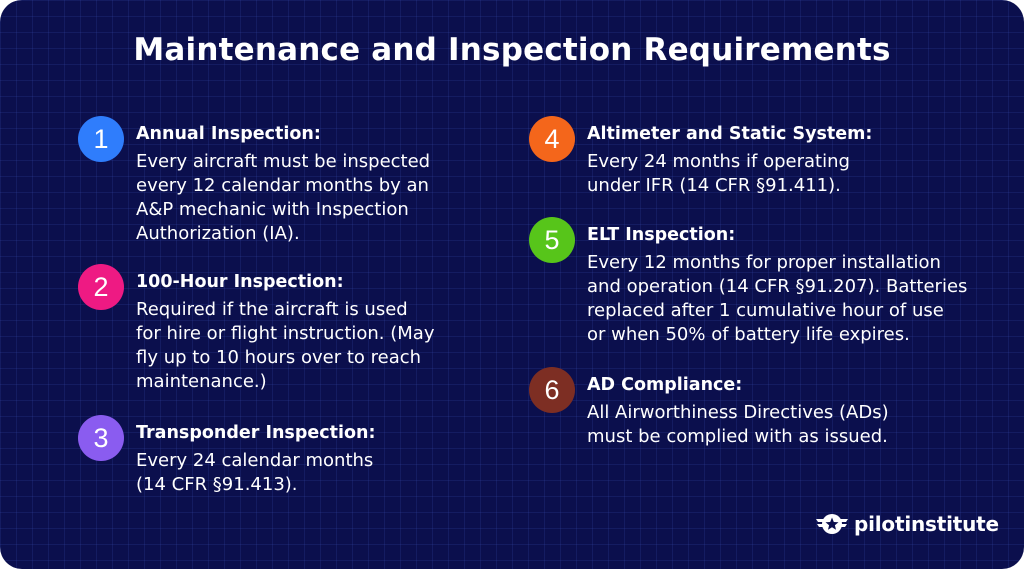 This screenshot has width=1024, height=569. What do you see at coordinates (256, 433) in the screenshot?
I see `item-heading: Transponder Inspection:` at bounding box center [256, 433].